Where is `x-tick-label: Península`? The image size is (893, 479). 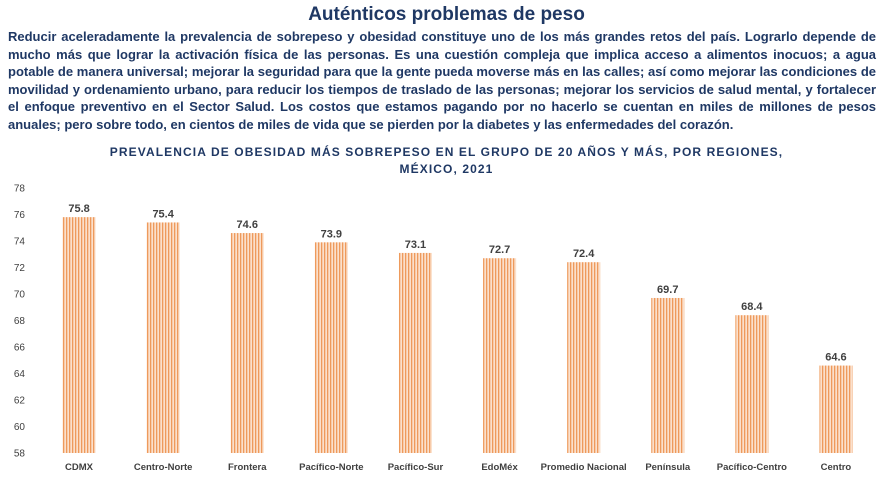
x-tick-label: Península is located at coordinates (668, 467).